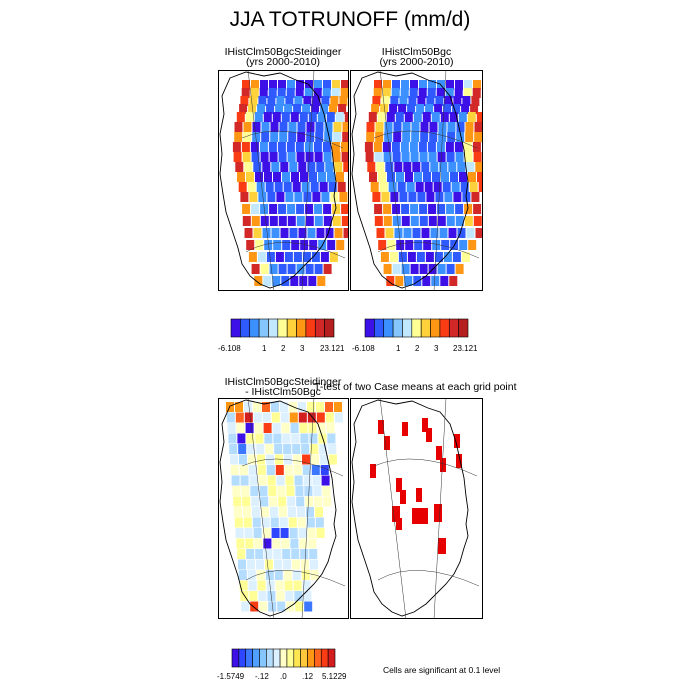 Image resolution: width=700 pixels, height=700 pixels. Describe the element at coordinates (410, 180) in the screenshot. I see `map-top-right-coastline` at that location.